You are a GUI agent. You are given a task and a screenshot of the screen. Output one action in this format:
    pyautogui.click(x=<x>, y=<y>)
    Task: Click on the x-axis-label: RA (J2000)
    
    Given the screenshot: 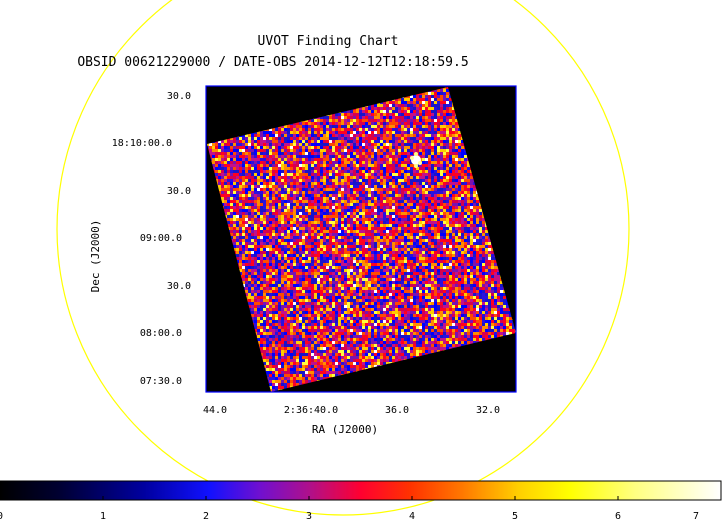 What is the action you would take?
    pyautogui.click(x=345, y=429)
    